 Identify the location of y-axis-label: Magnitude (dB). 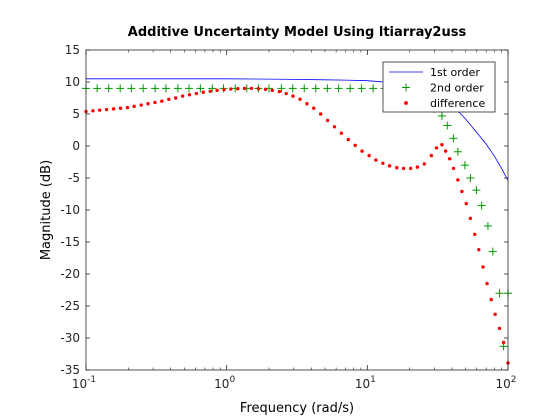
(46, 210).